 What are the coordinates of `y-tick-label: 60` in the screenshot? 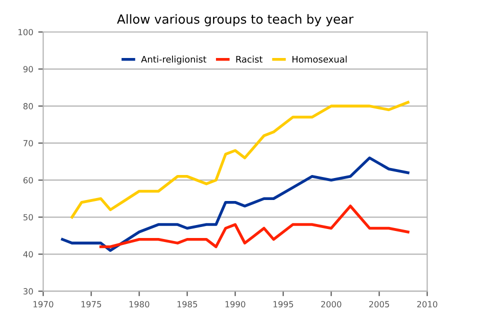 It's located at (28, 180).